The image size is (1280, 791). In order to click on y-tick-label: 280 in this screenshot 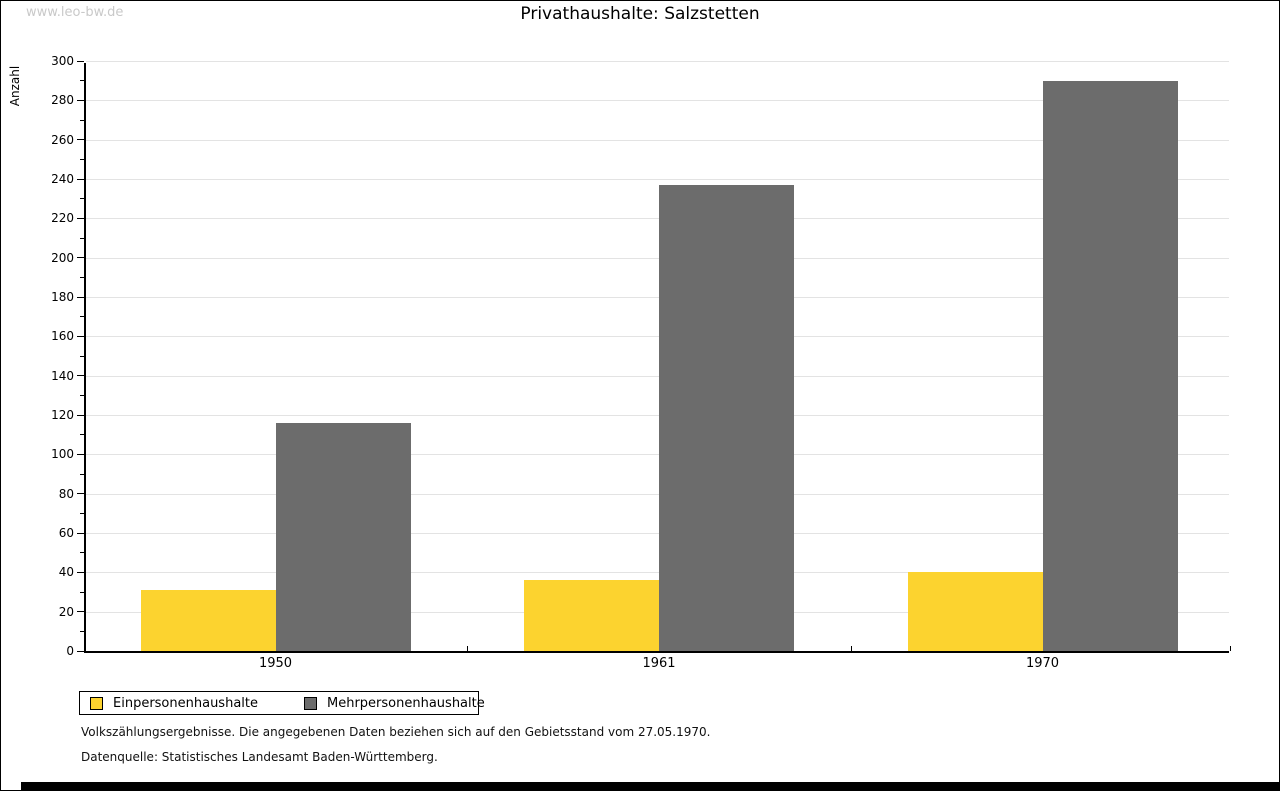, I will do `click(62, 100)`.